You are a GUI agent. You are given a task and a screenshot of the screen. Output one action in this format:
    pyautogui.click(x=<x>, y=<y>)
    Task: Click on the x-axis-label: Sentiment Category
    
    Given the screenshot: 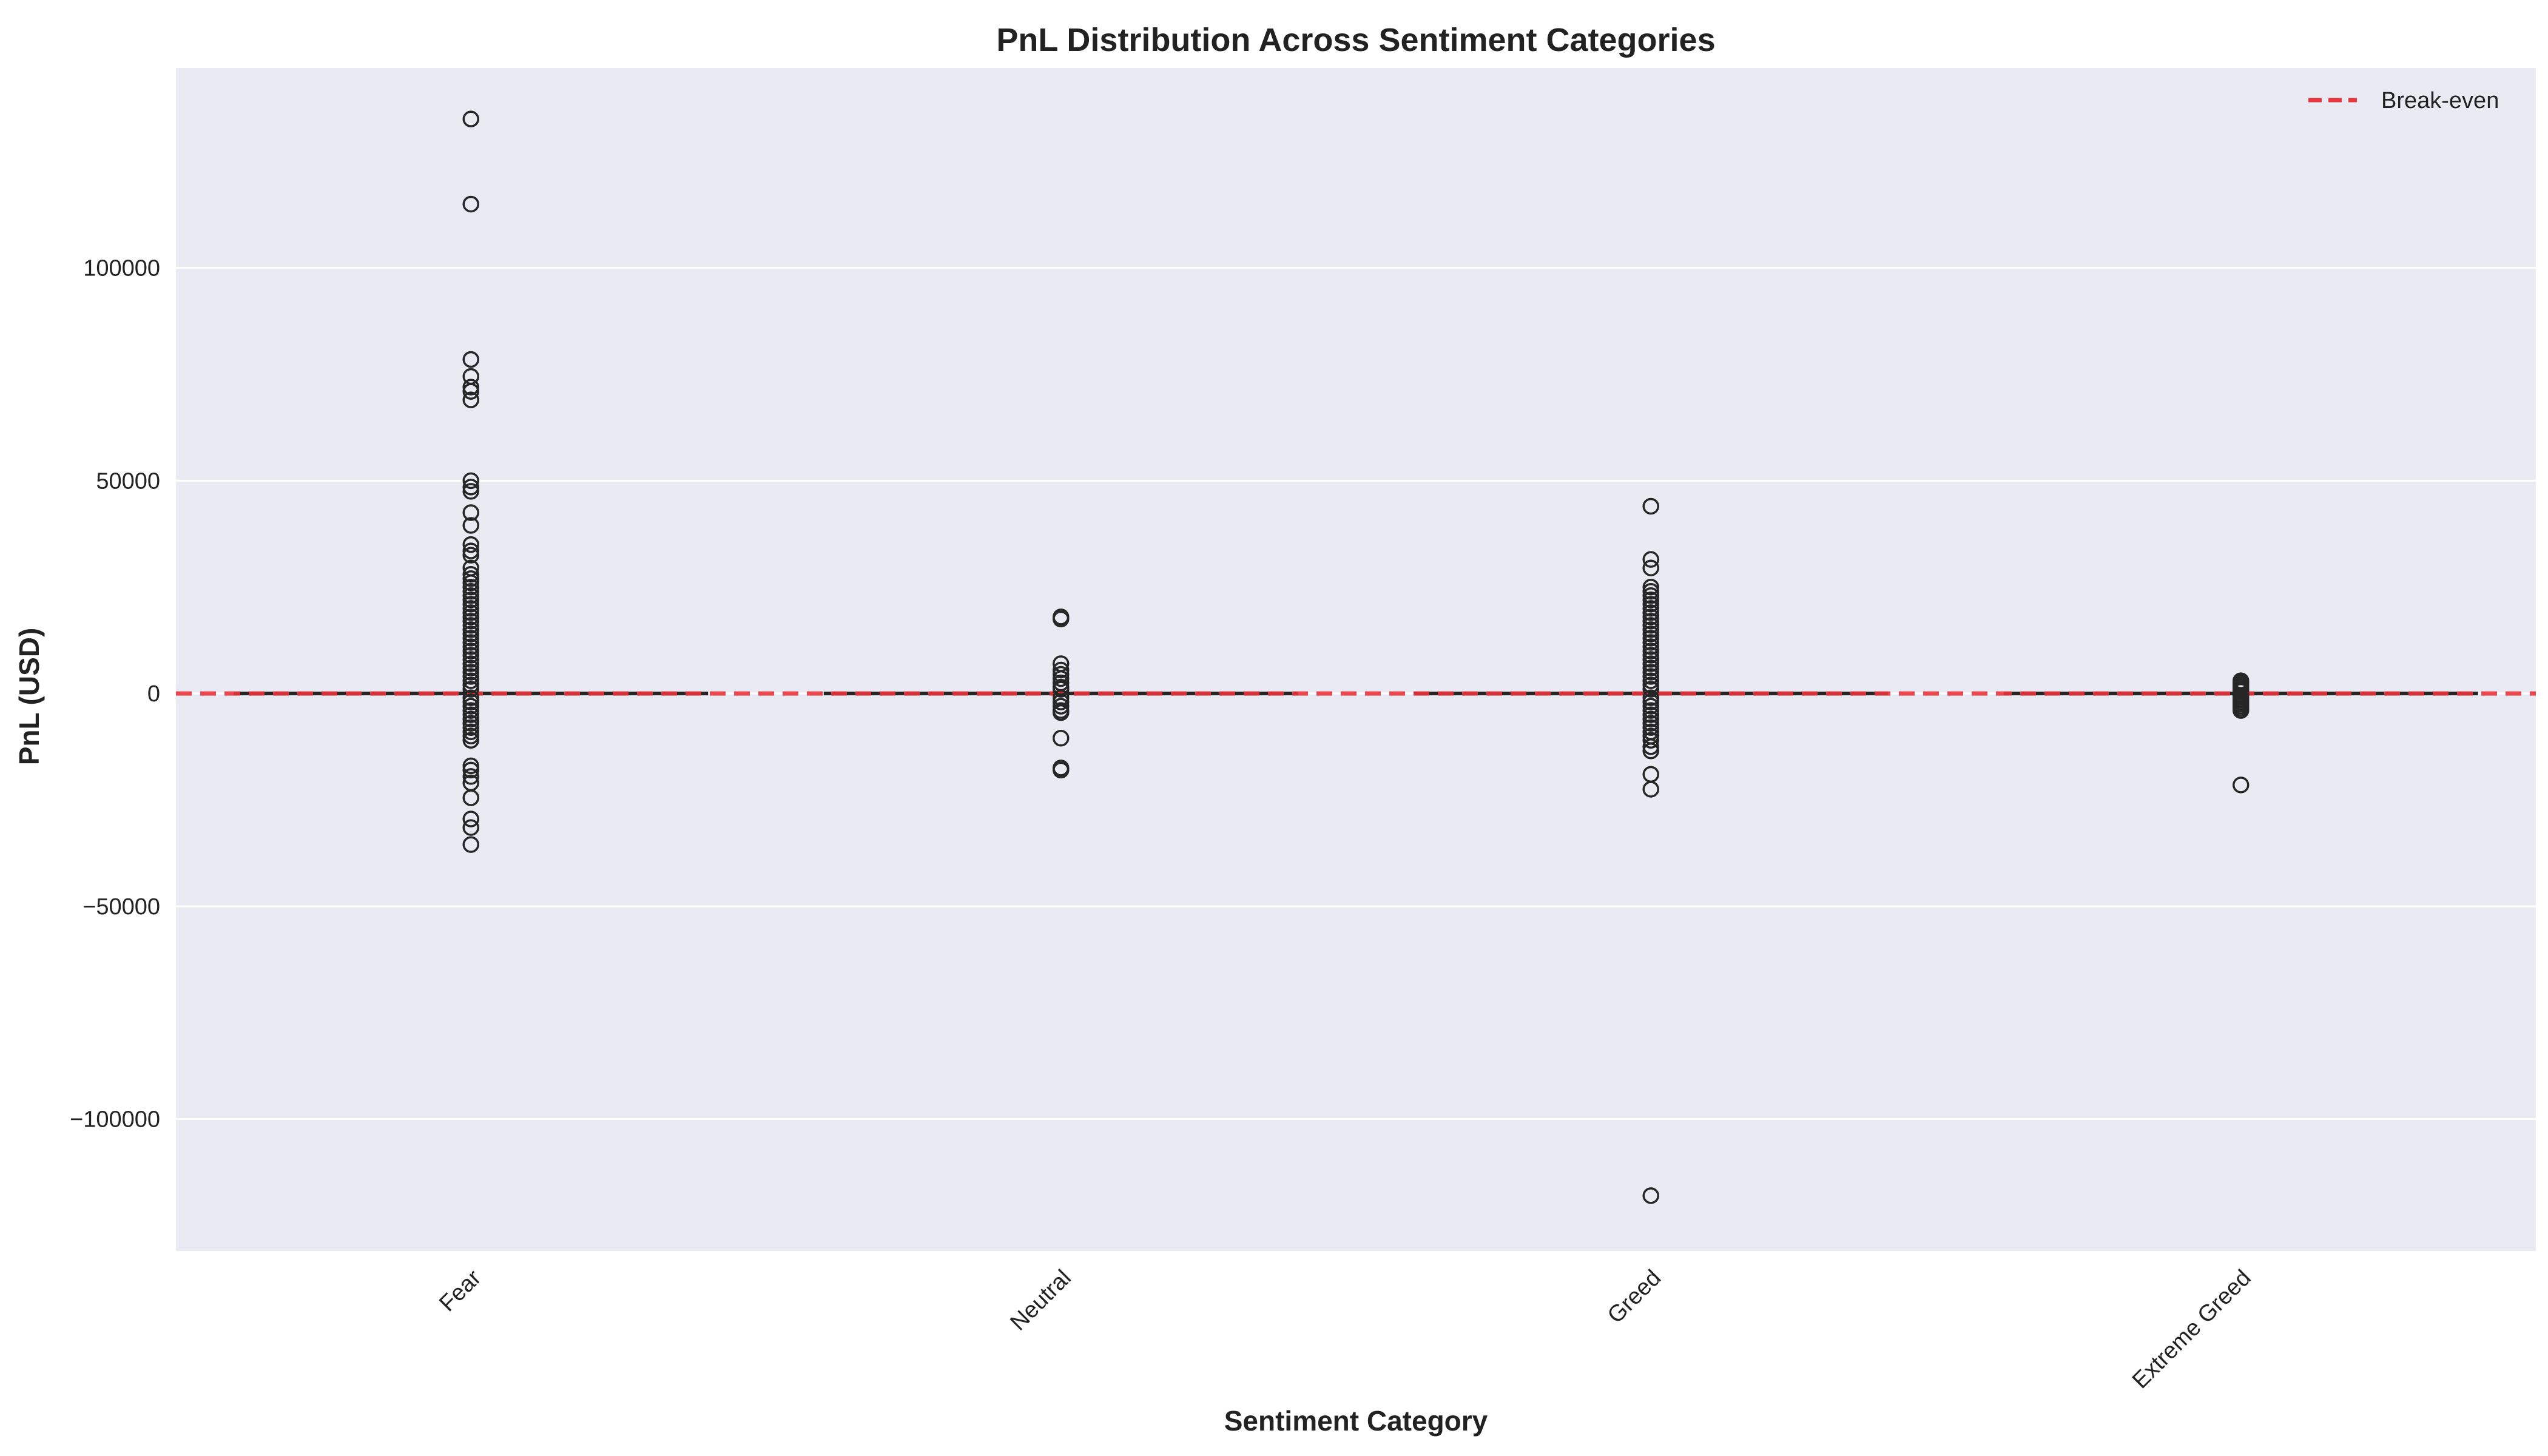 What is the action you would take?
    pyautogui.click(x=1356, y=1421)
    